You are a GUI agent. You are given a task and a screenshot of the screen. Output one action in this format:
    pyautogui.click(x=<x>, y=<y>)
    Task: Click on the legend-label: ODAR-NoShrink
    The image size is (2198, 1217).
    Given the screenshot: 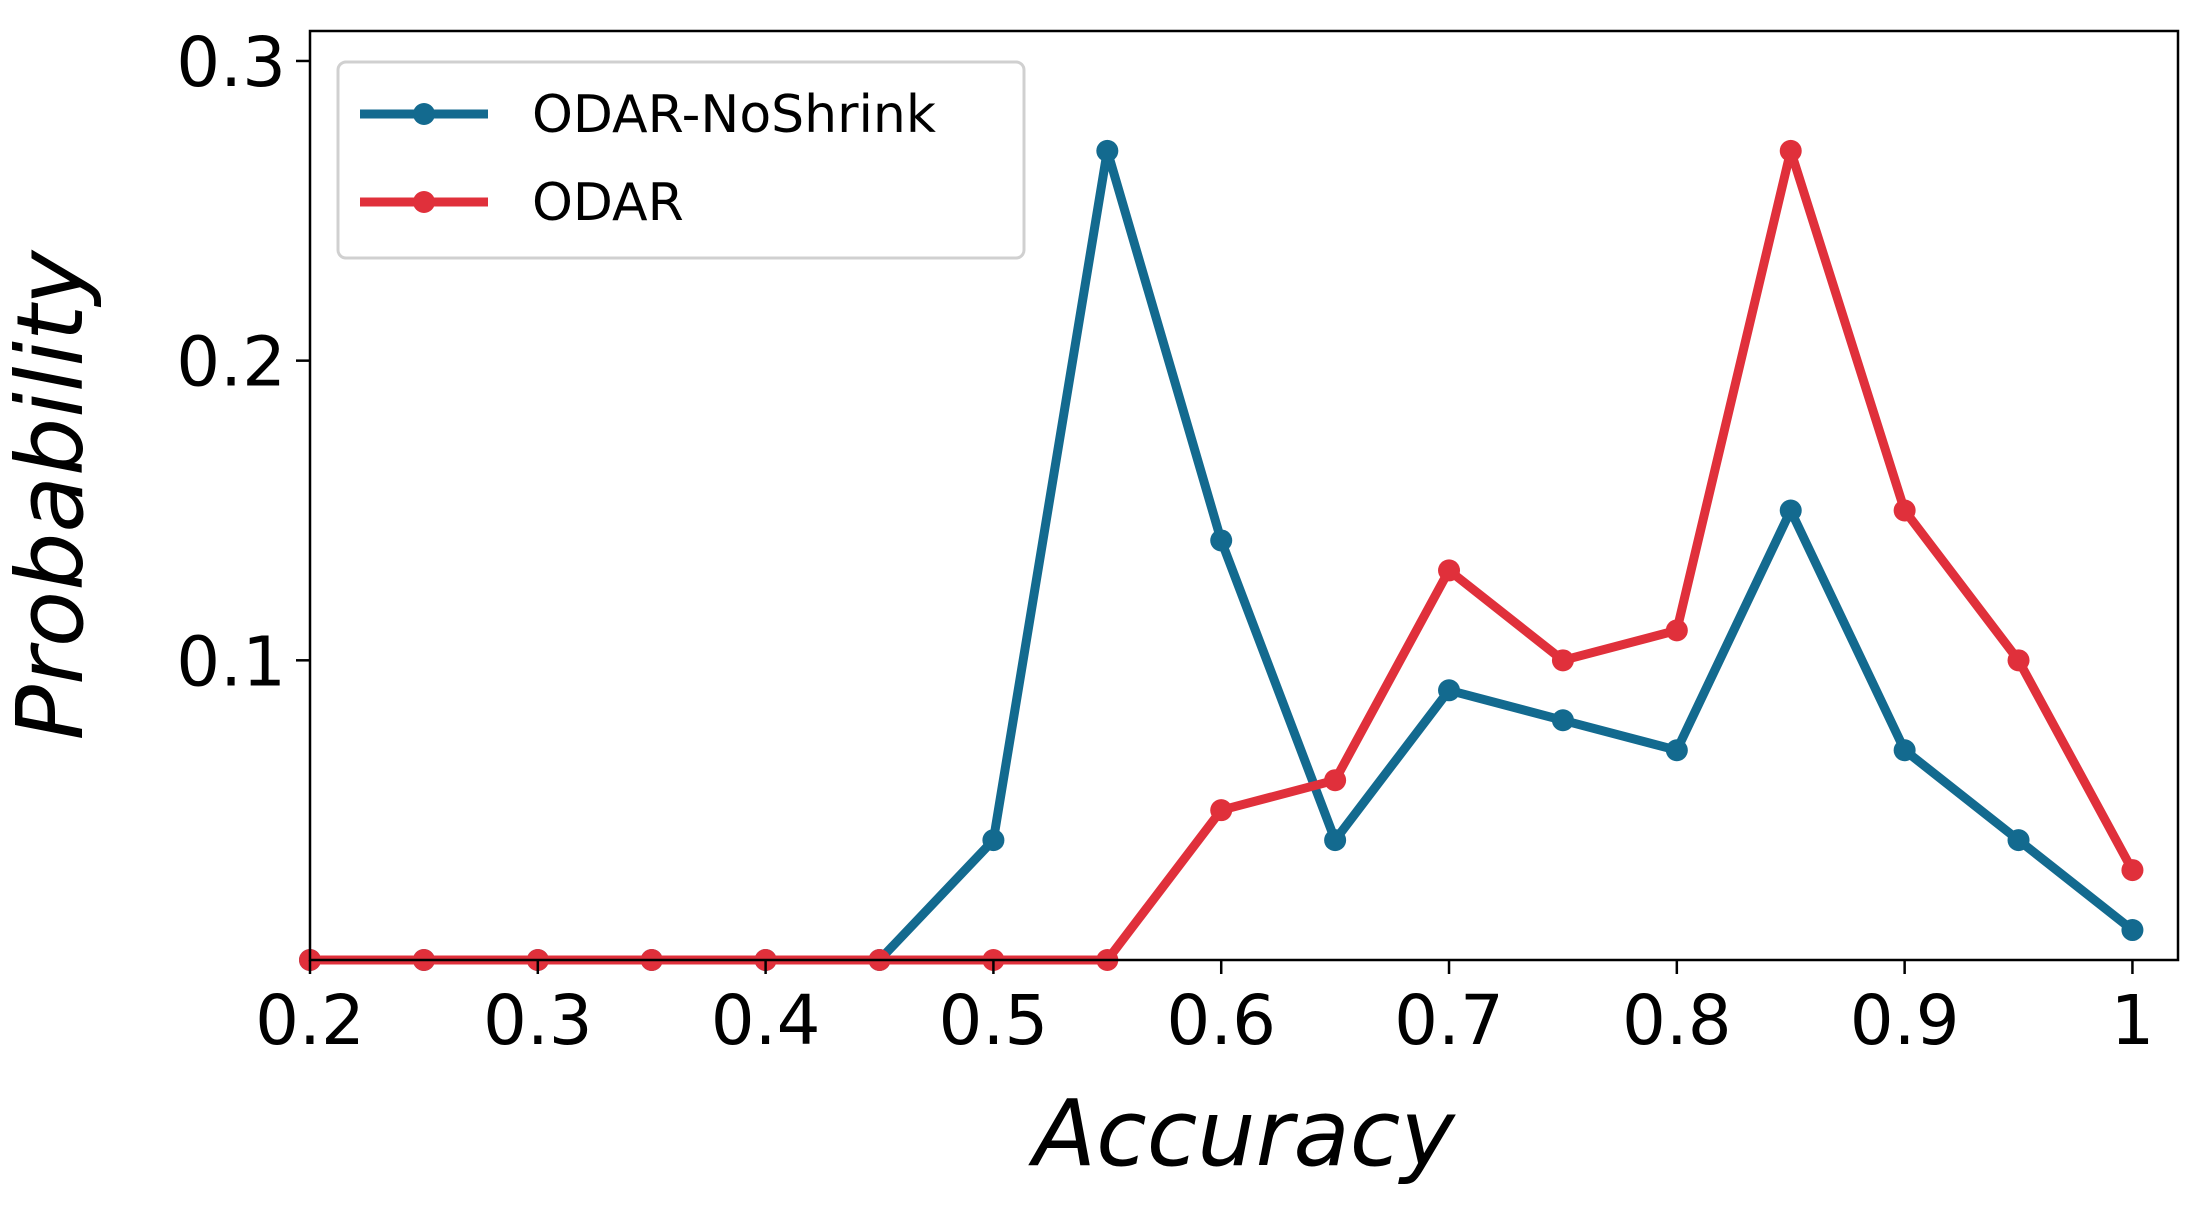 What is the action you would take?
    pyautogui.click(x=734, y=115)
    